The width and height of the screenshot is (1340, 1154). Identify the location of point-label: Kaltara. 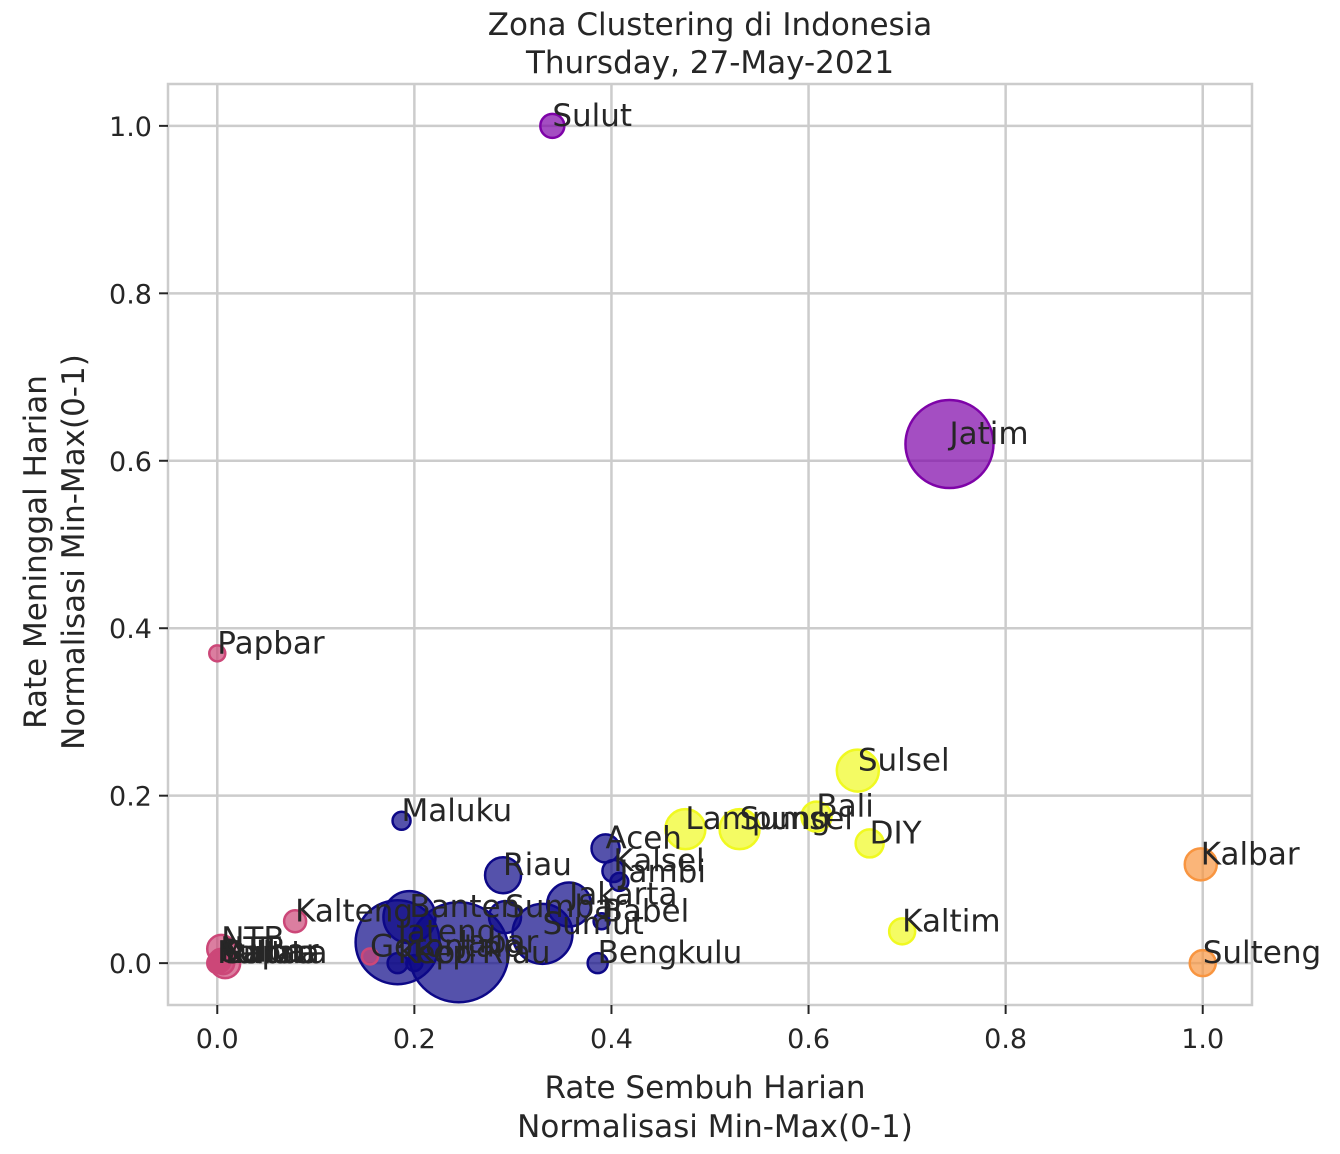
(272, 953).